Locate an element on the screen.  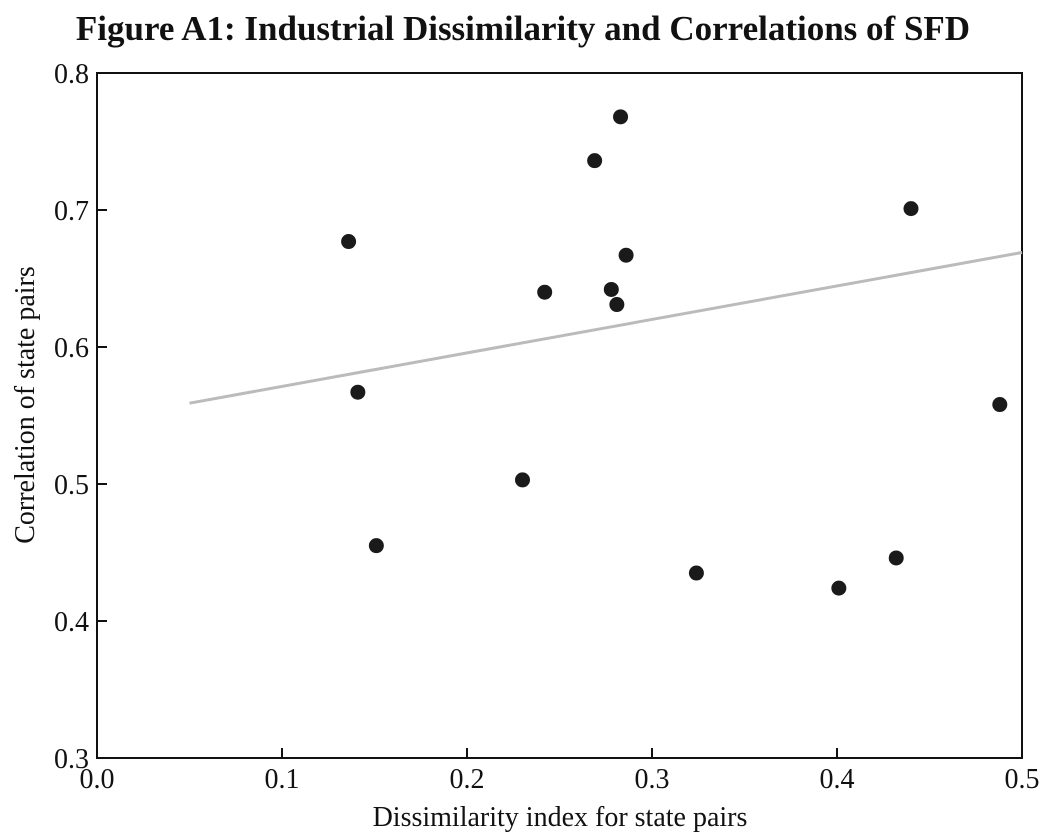
y-tick-label: 0.6 is located at coordinates (71, 348).